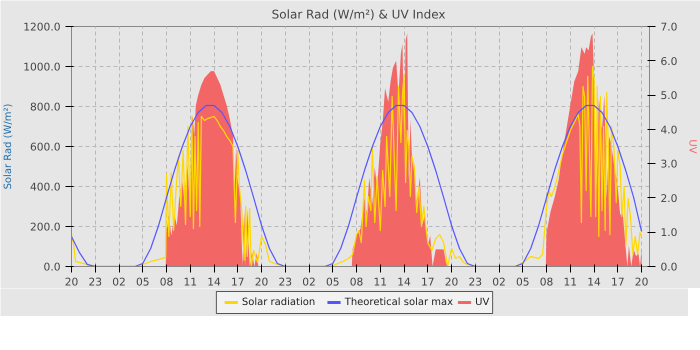 Image resolution: width=700 pixels, height=350 pixels. What do you see at coordinates (669, 61) in the screenshot?
I see `y2-tick-label: 6.0` at bounding box center [669, 61].